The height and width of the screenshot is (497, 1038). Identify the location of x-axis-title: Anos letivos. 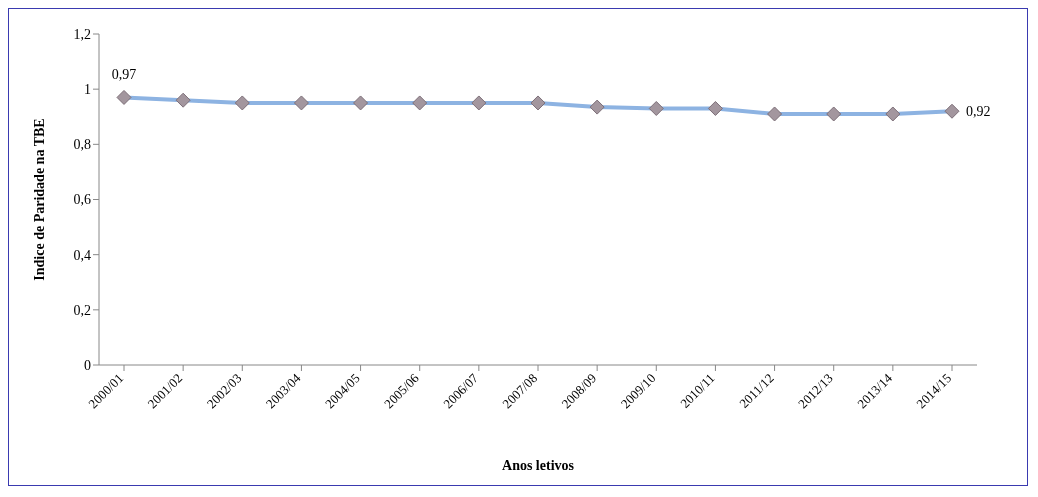
(538, 465).